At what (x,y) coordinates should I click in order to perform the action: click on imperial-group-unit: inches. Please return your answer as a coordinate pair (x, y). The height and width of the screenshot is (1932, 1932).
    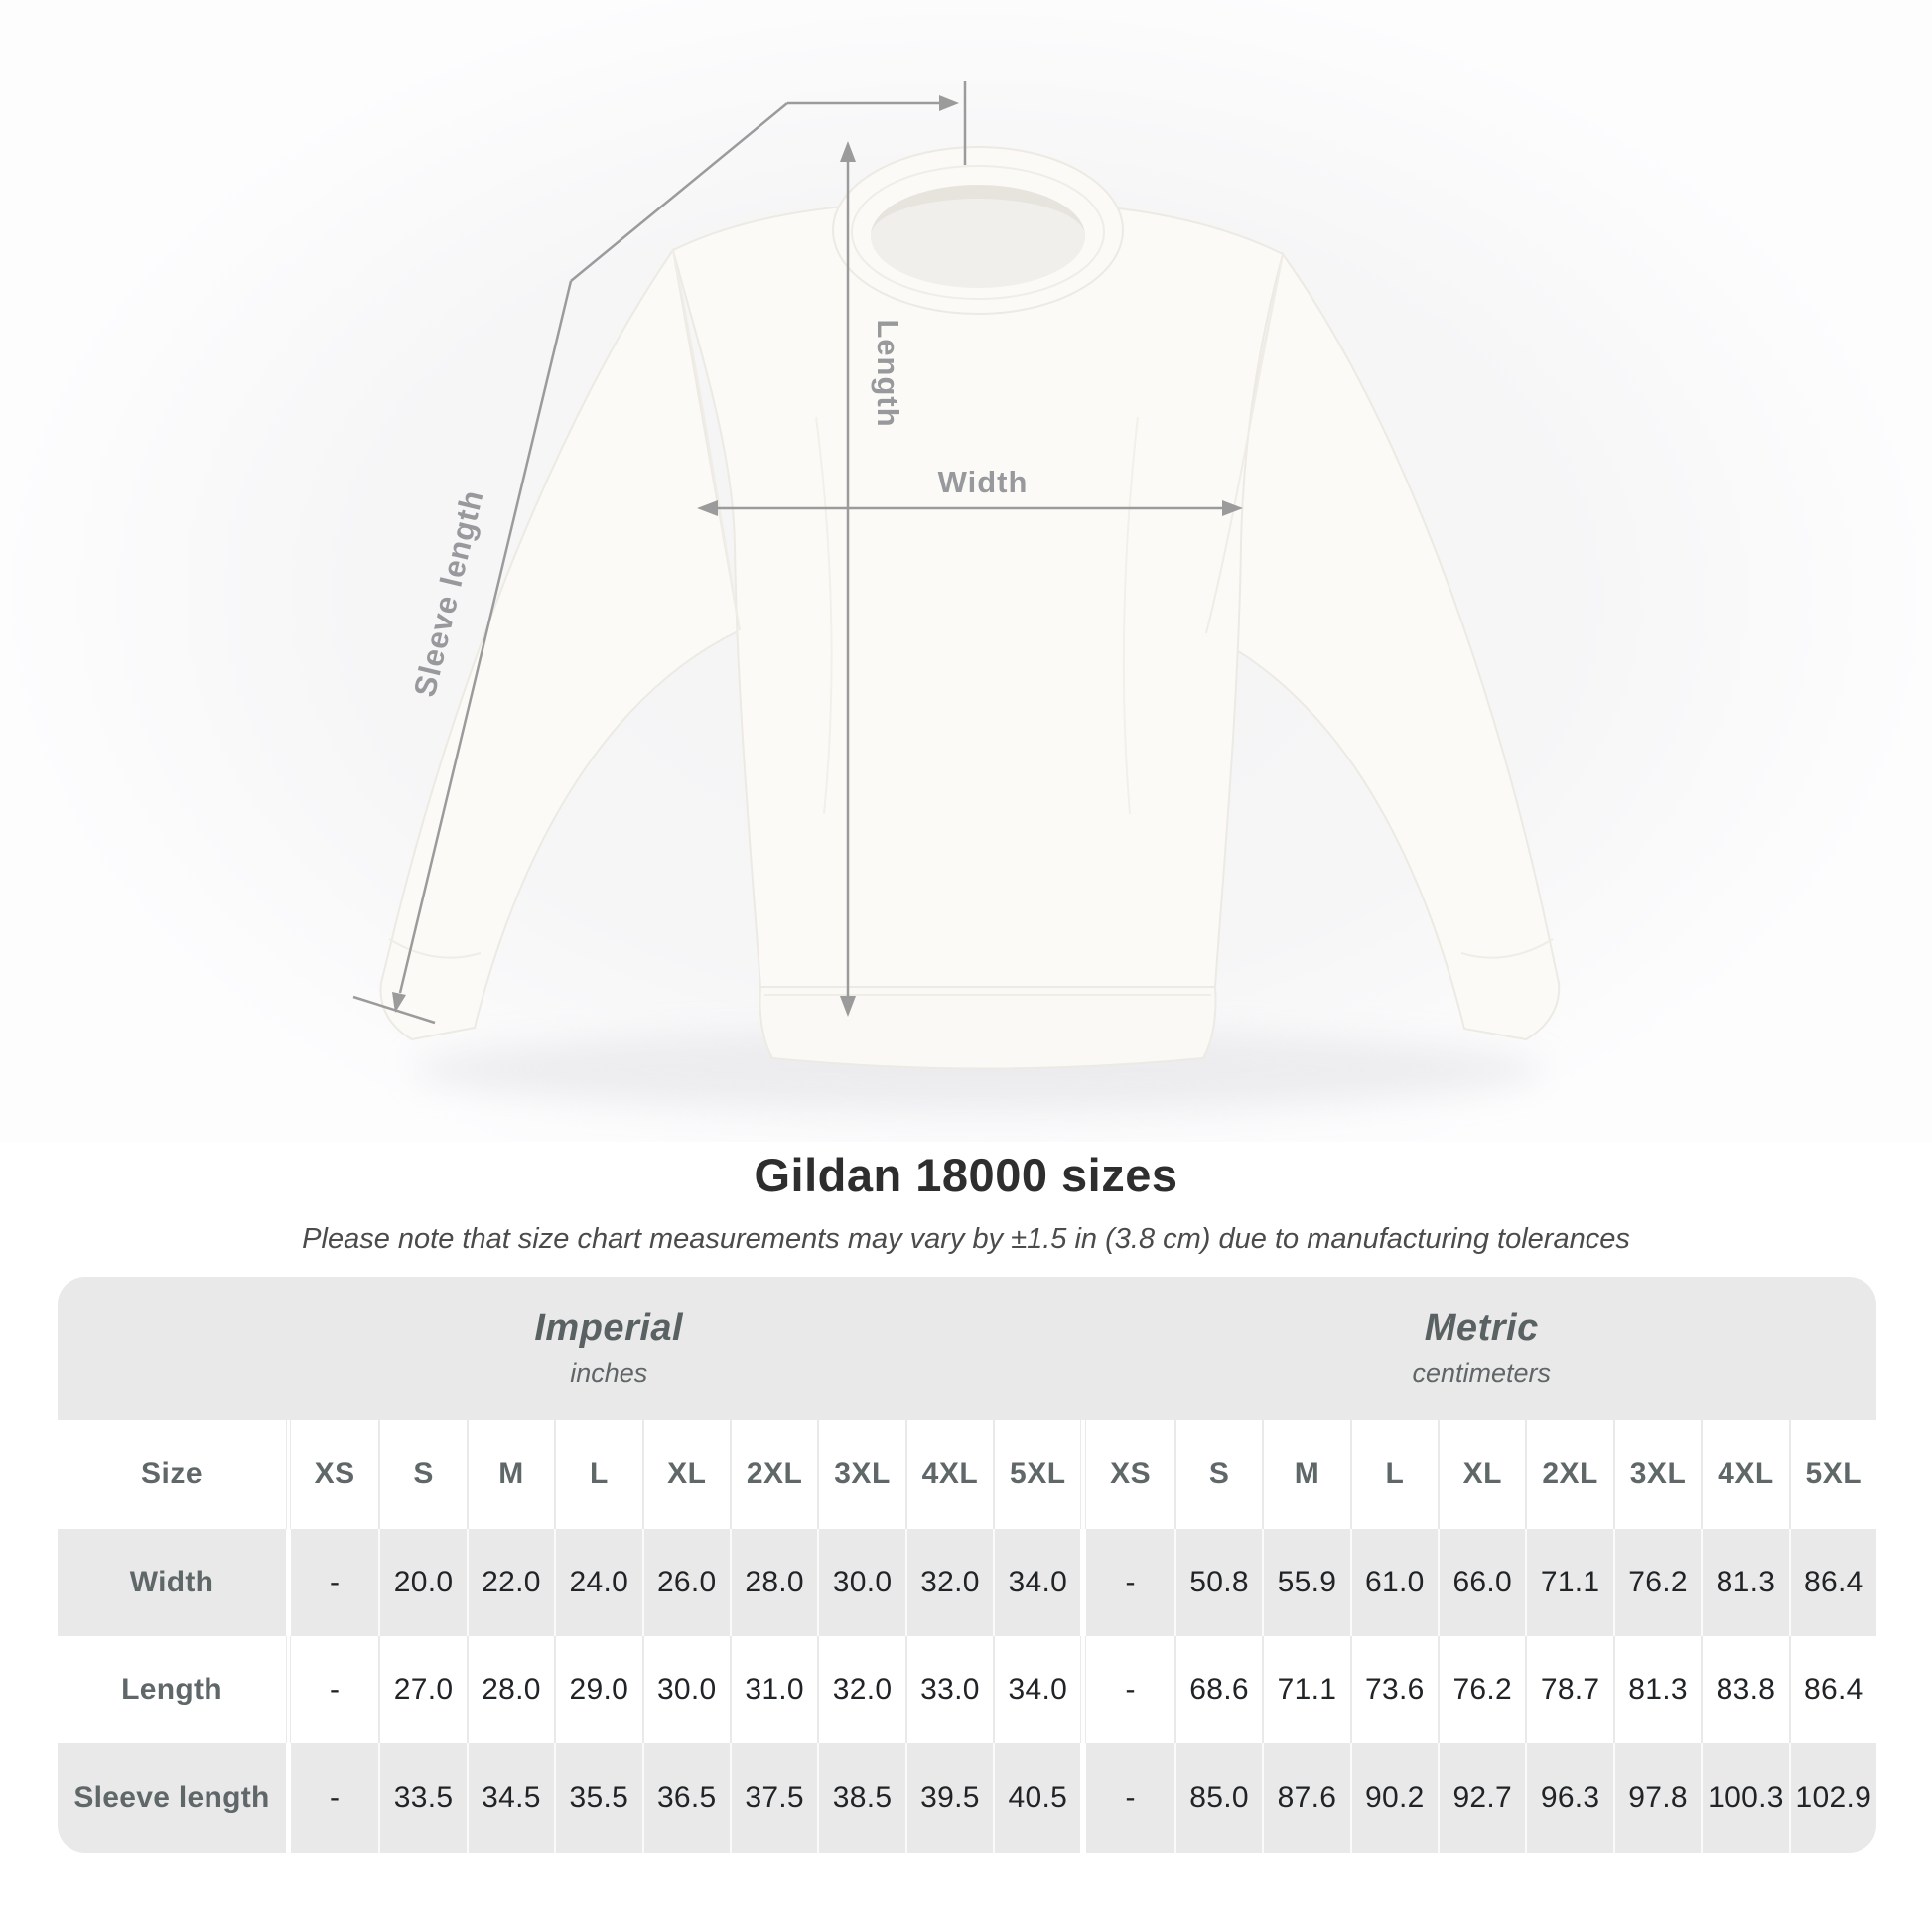
    Looking at the image, I should click on (609, 1373).